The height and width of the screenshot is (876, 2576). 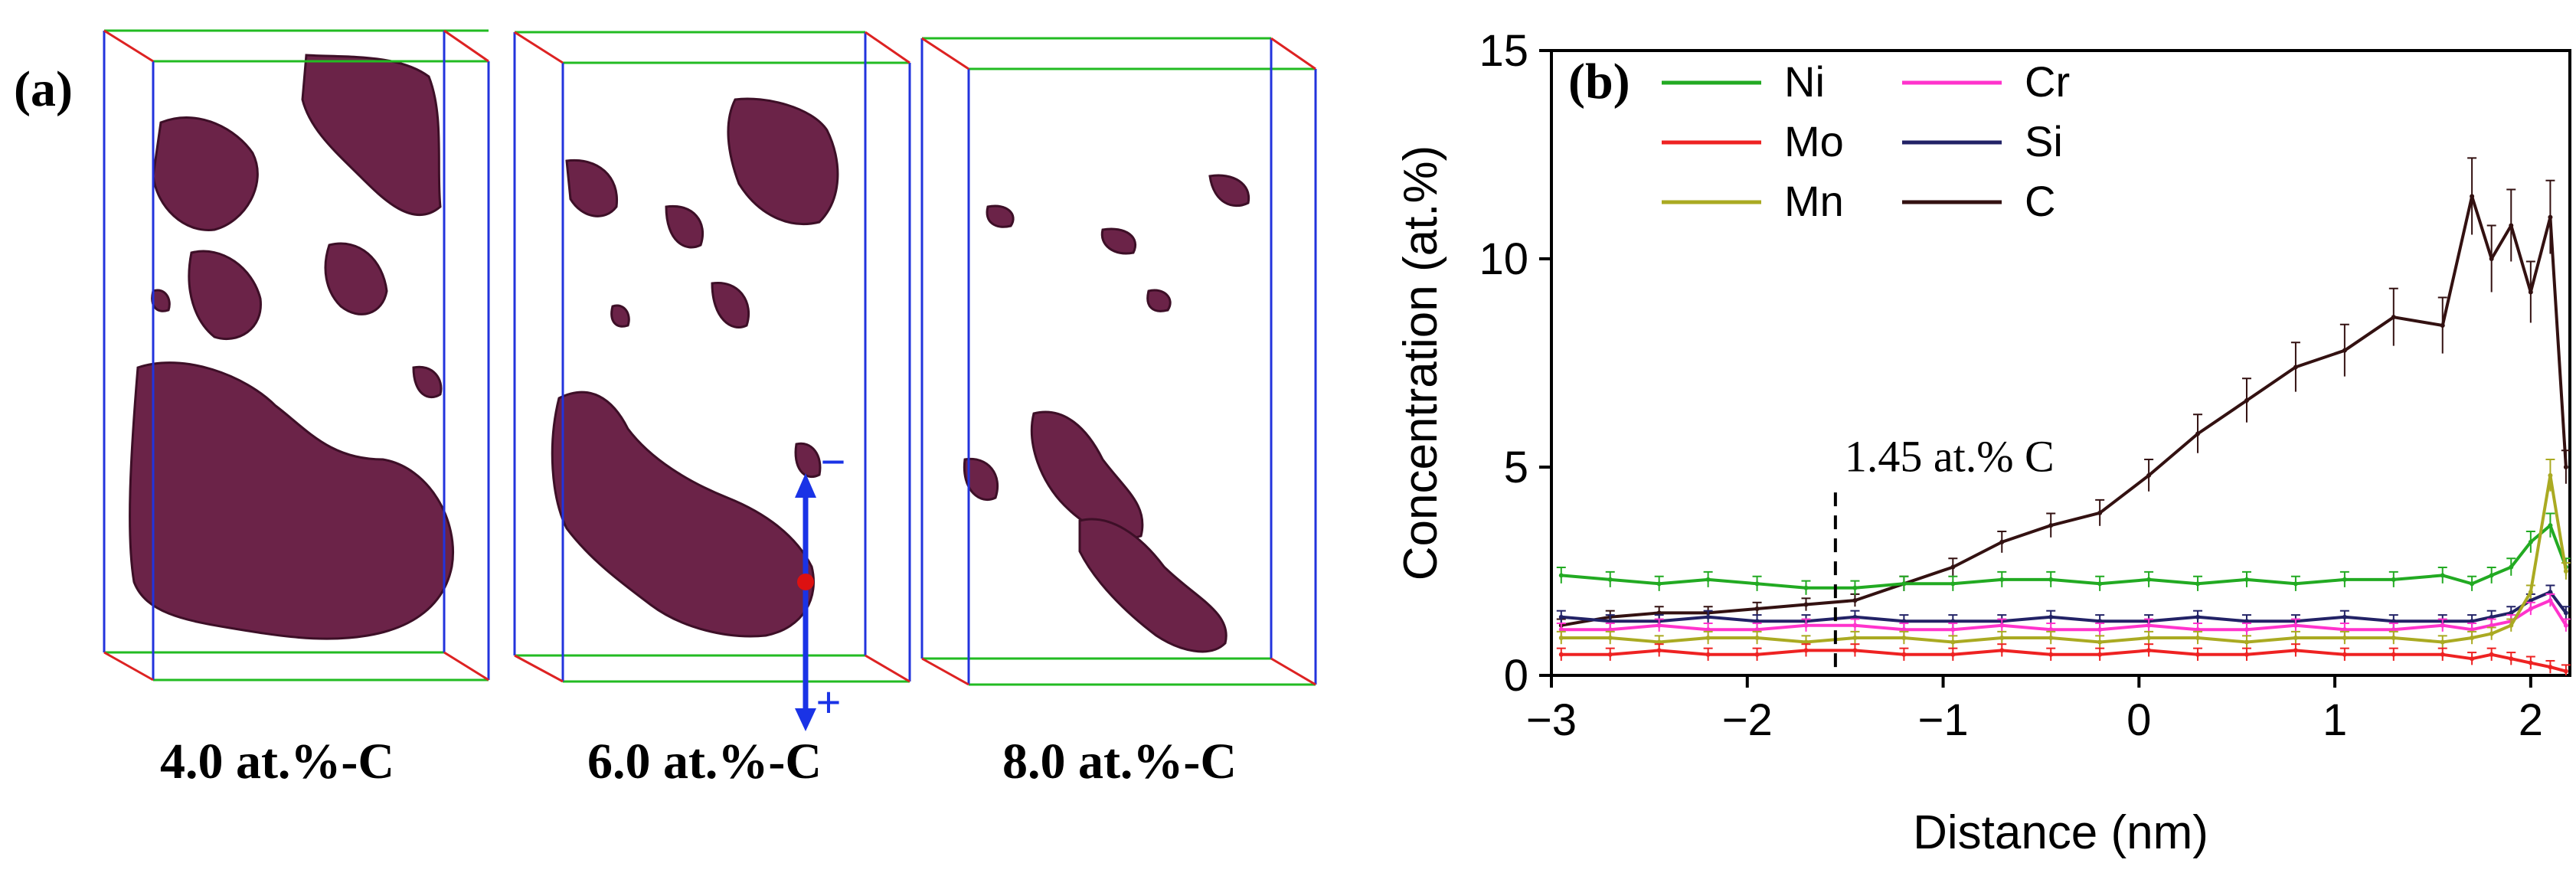 What do you see at coordinates (2531, 720) in the screenshot?
I see `x-tick-label: 2` at bounding box center [2531, 720].